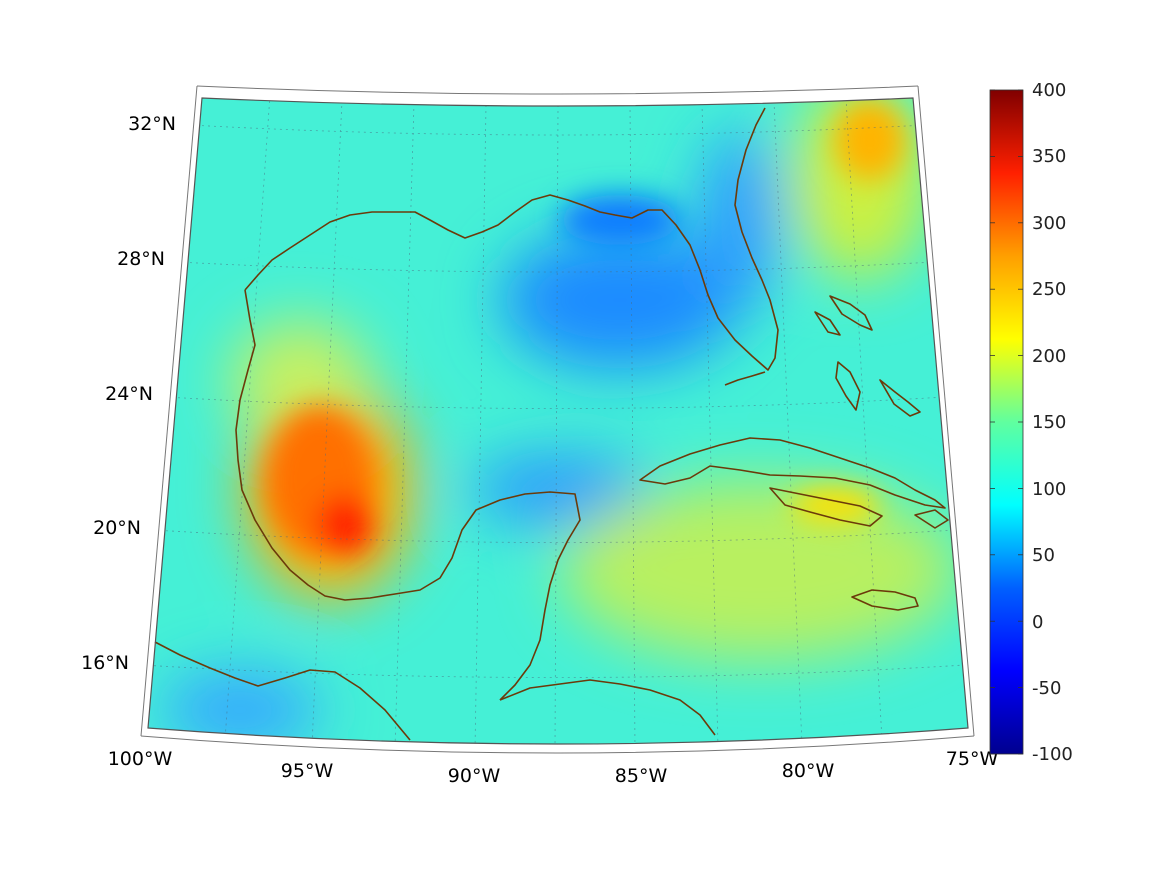 The height and width of the screenshot is (875, 1167). What do you see at coordinates (620, 300) in the screenshot?
I see `field-low-eastern-gulf` at bounding box center [620, 300].